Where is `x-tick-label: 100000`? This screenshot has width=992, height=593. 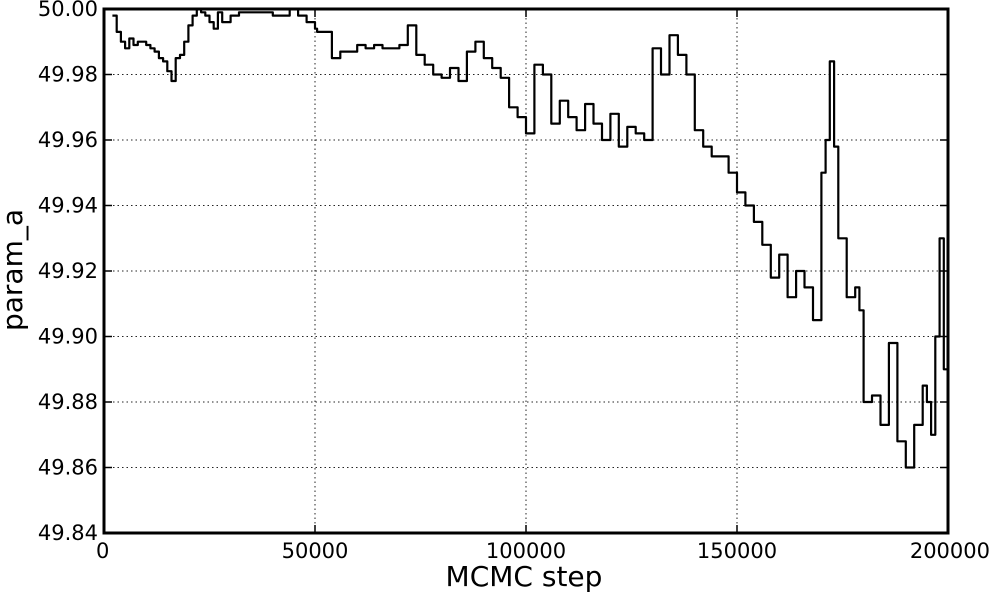 x-tick-label: 100000 is located at coordinates (526, 551).